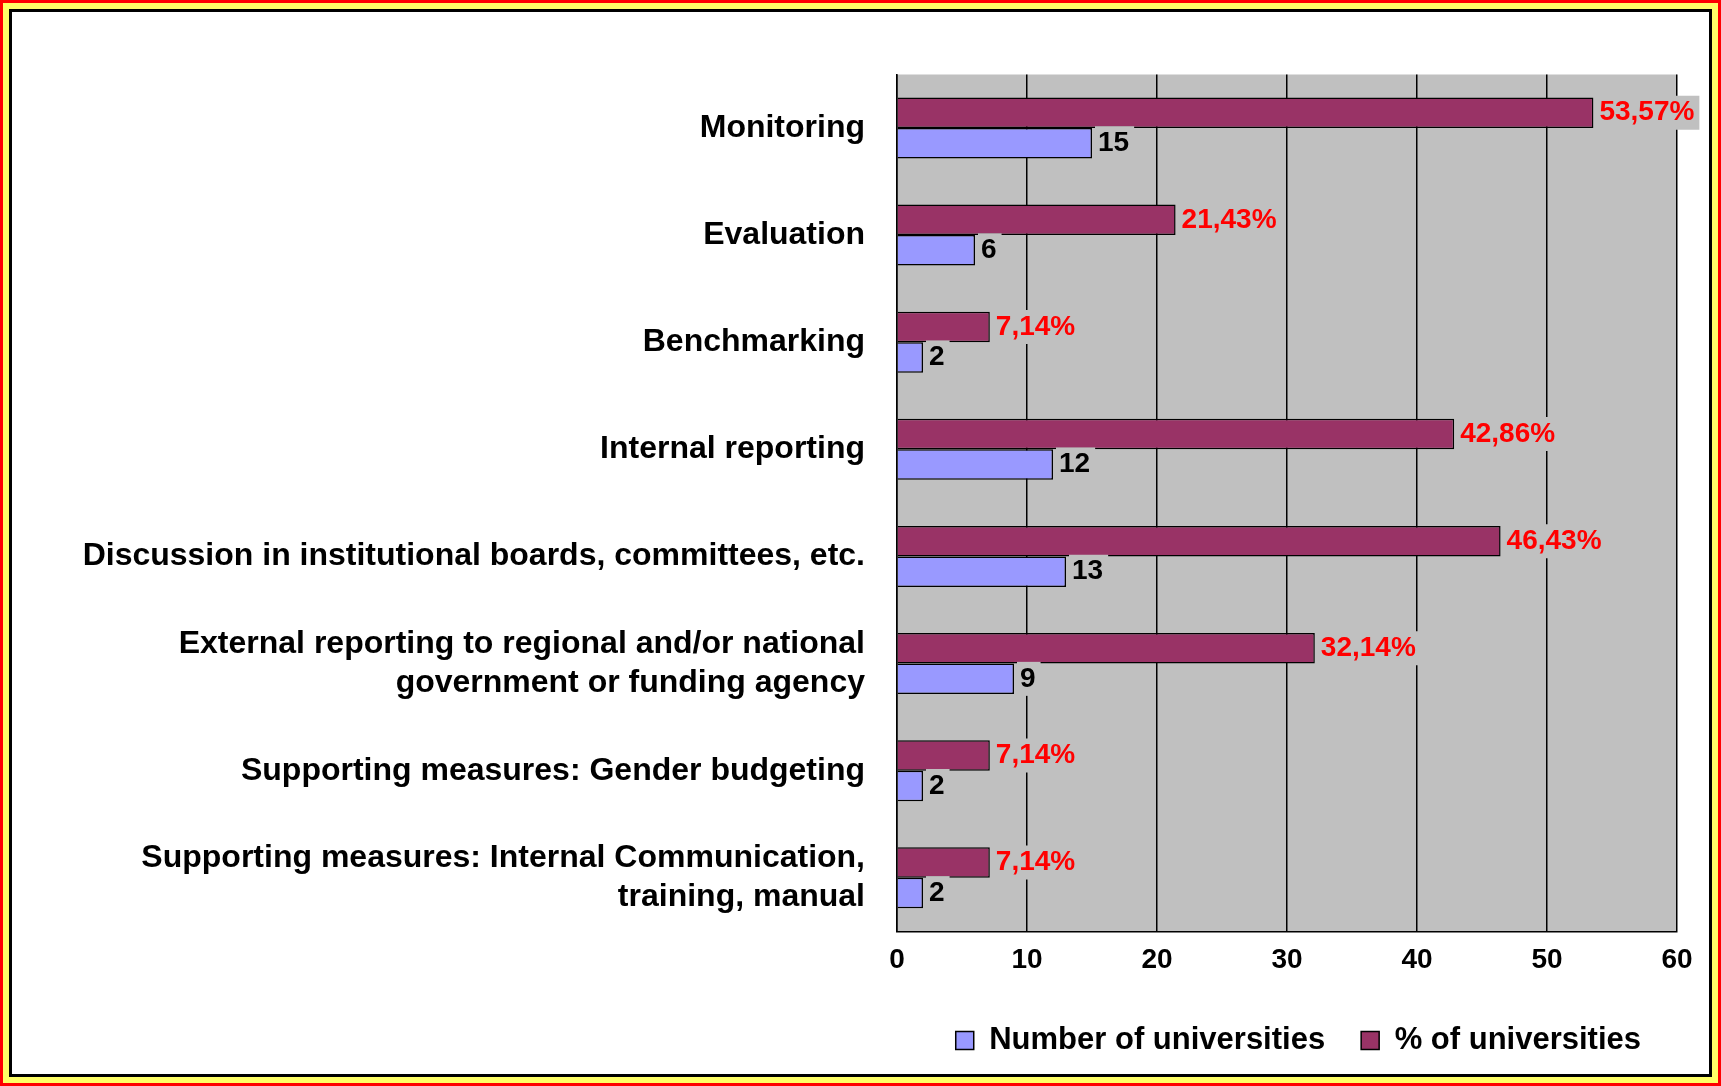 The height and width of the screenshot is (1086, 1721). What do you see at coordinates (1229, 218) in the screenshot?
I see `data-label: 21,43%` at bounding box center [1229, 218].